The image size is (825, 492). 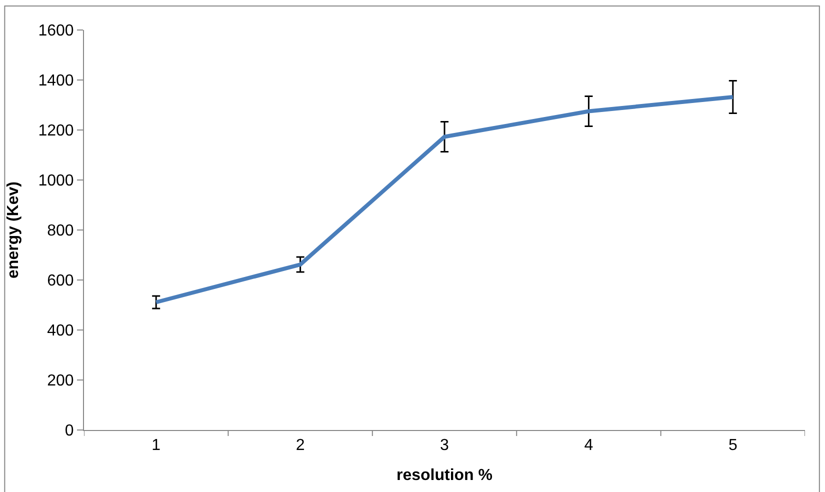 What do you see at coordinates (444, 475) in the screenshot?
I see `x-axis-title: resolution %` at bounding box center [444, 475].